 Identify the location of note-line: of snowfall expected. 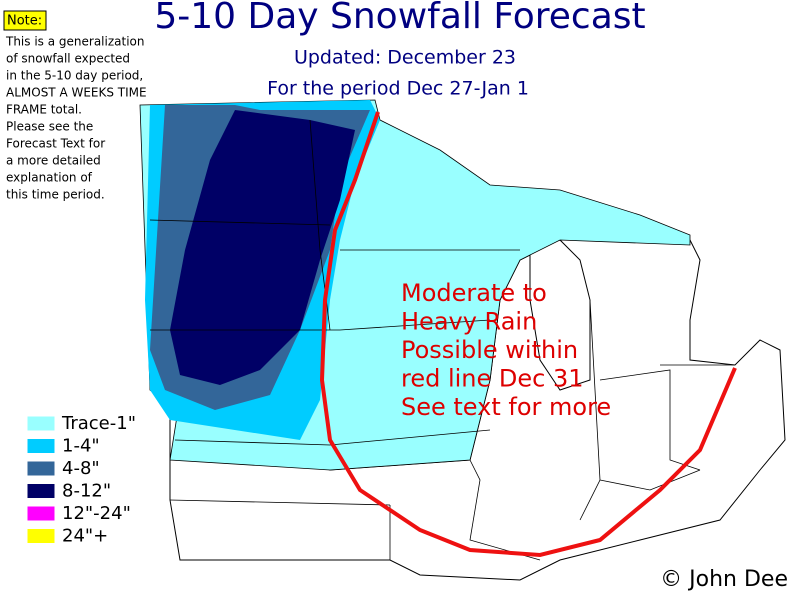
(68, 59).